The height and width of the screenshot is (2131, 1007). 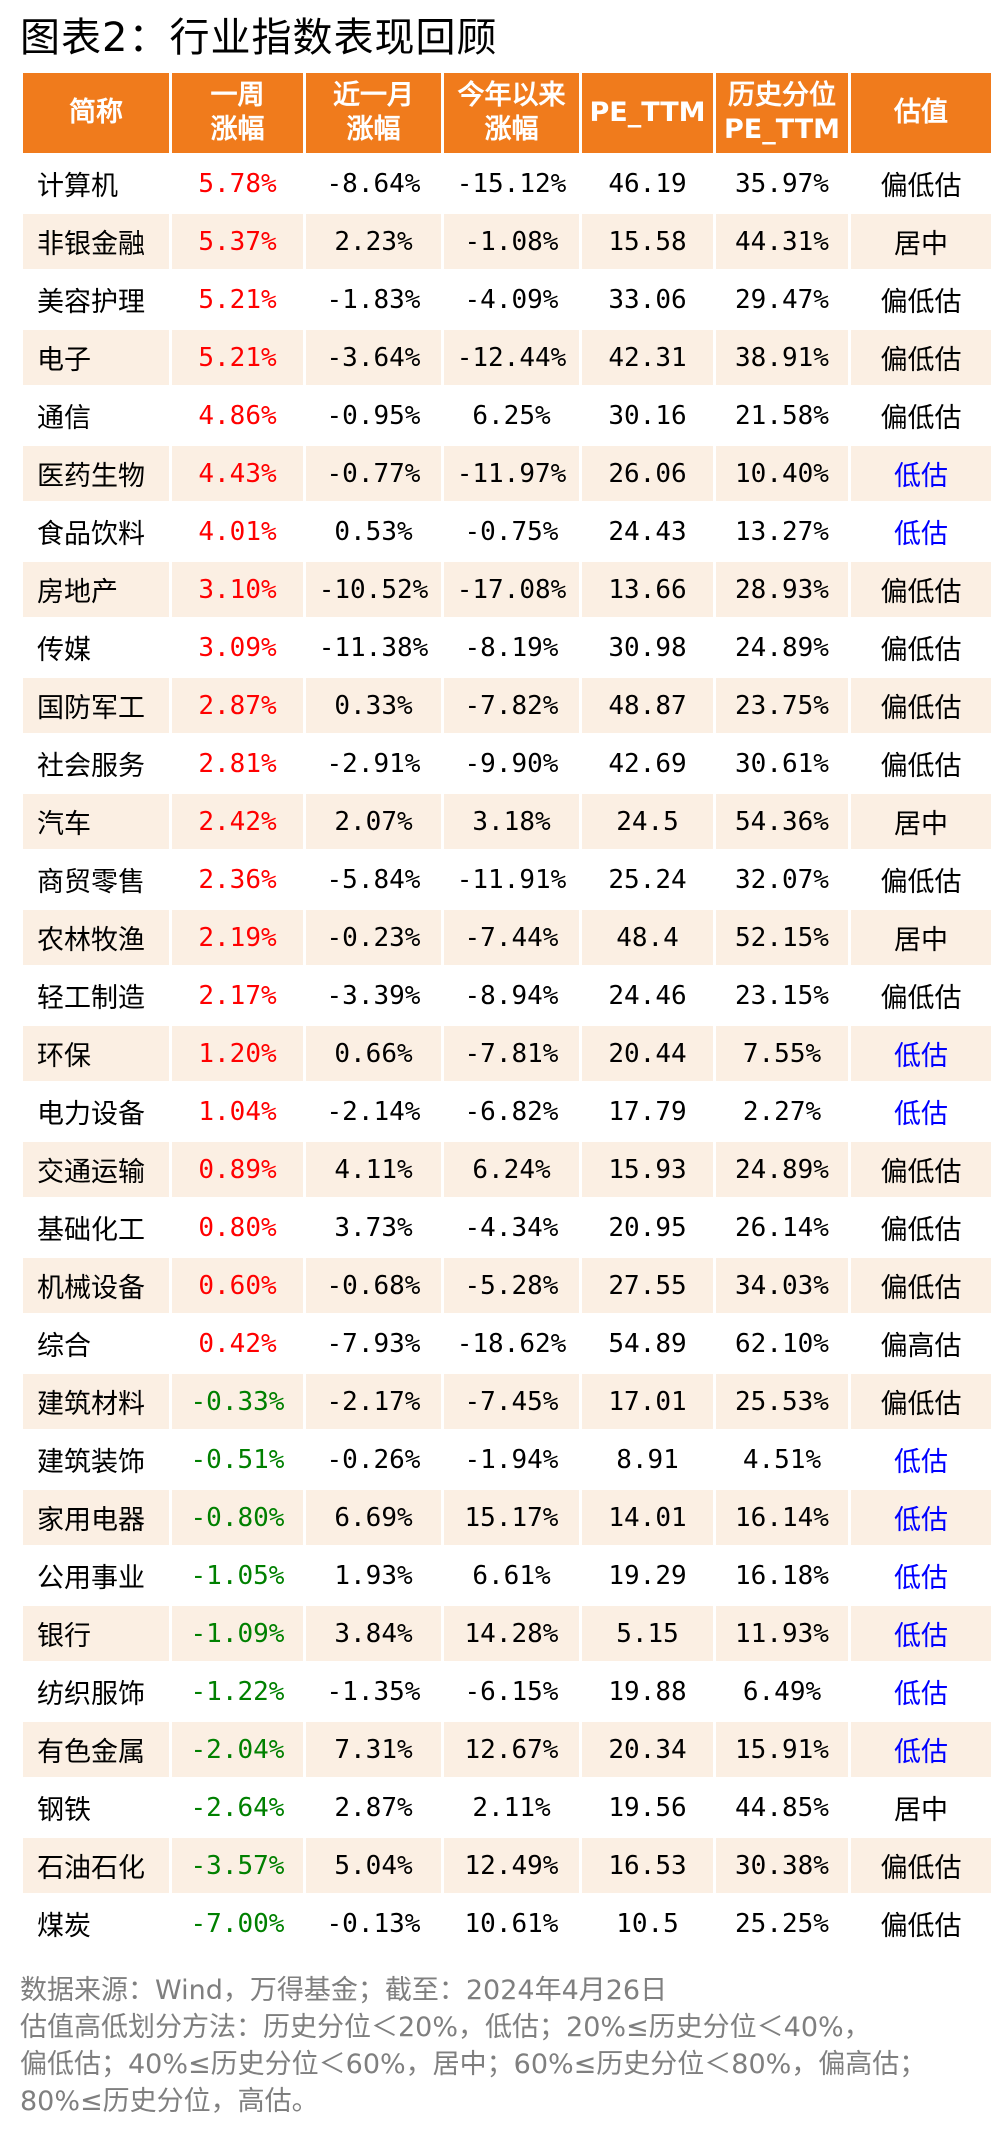 What do you see at coordinates (511, 1053) in the screenshot?
I see `ytd-change-cell: -7.81%` at bounding box center [511, 1053].